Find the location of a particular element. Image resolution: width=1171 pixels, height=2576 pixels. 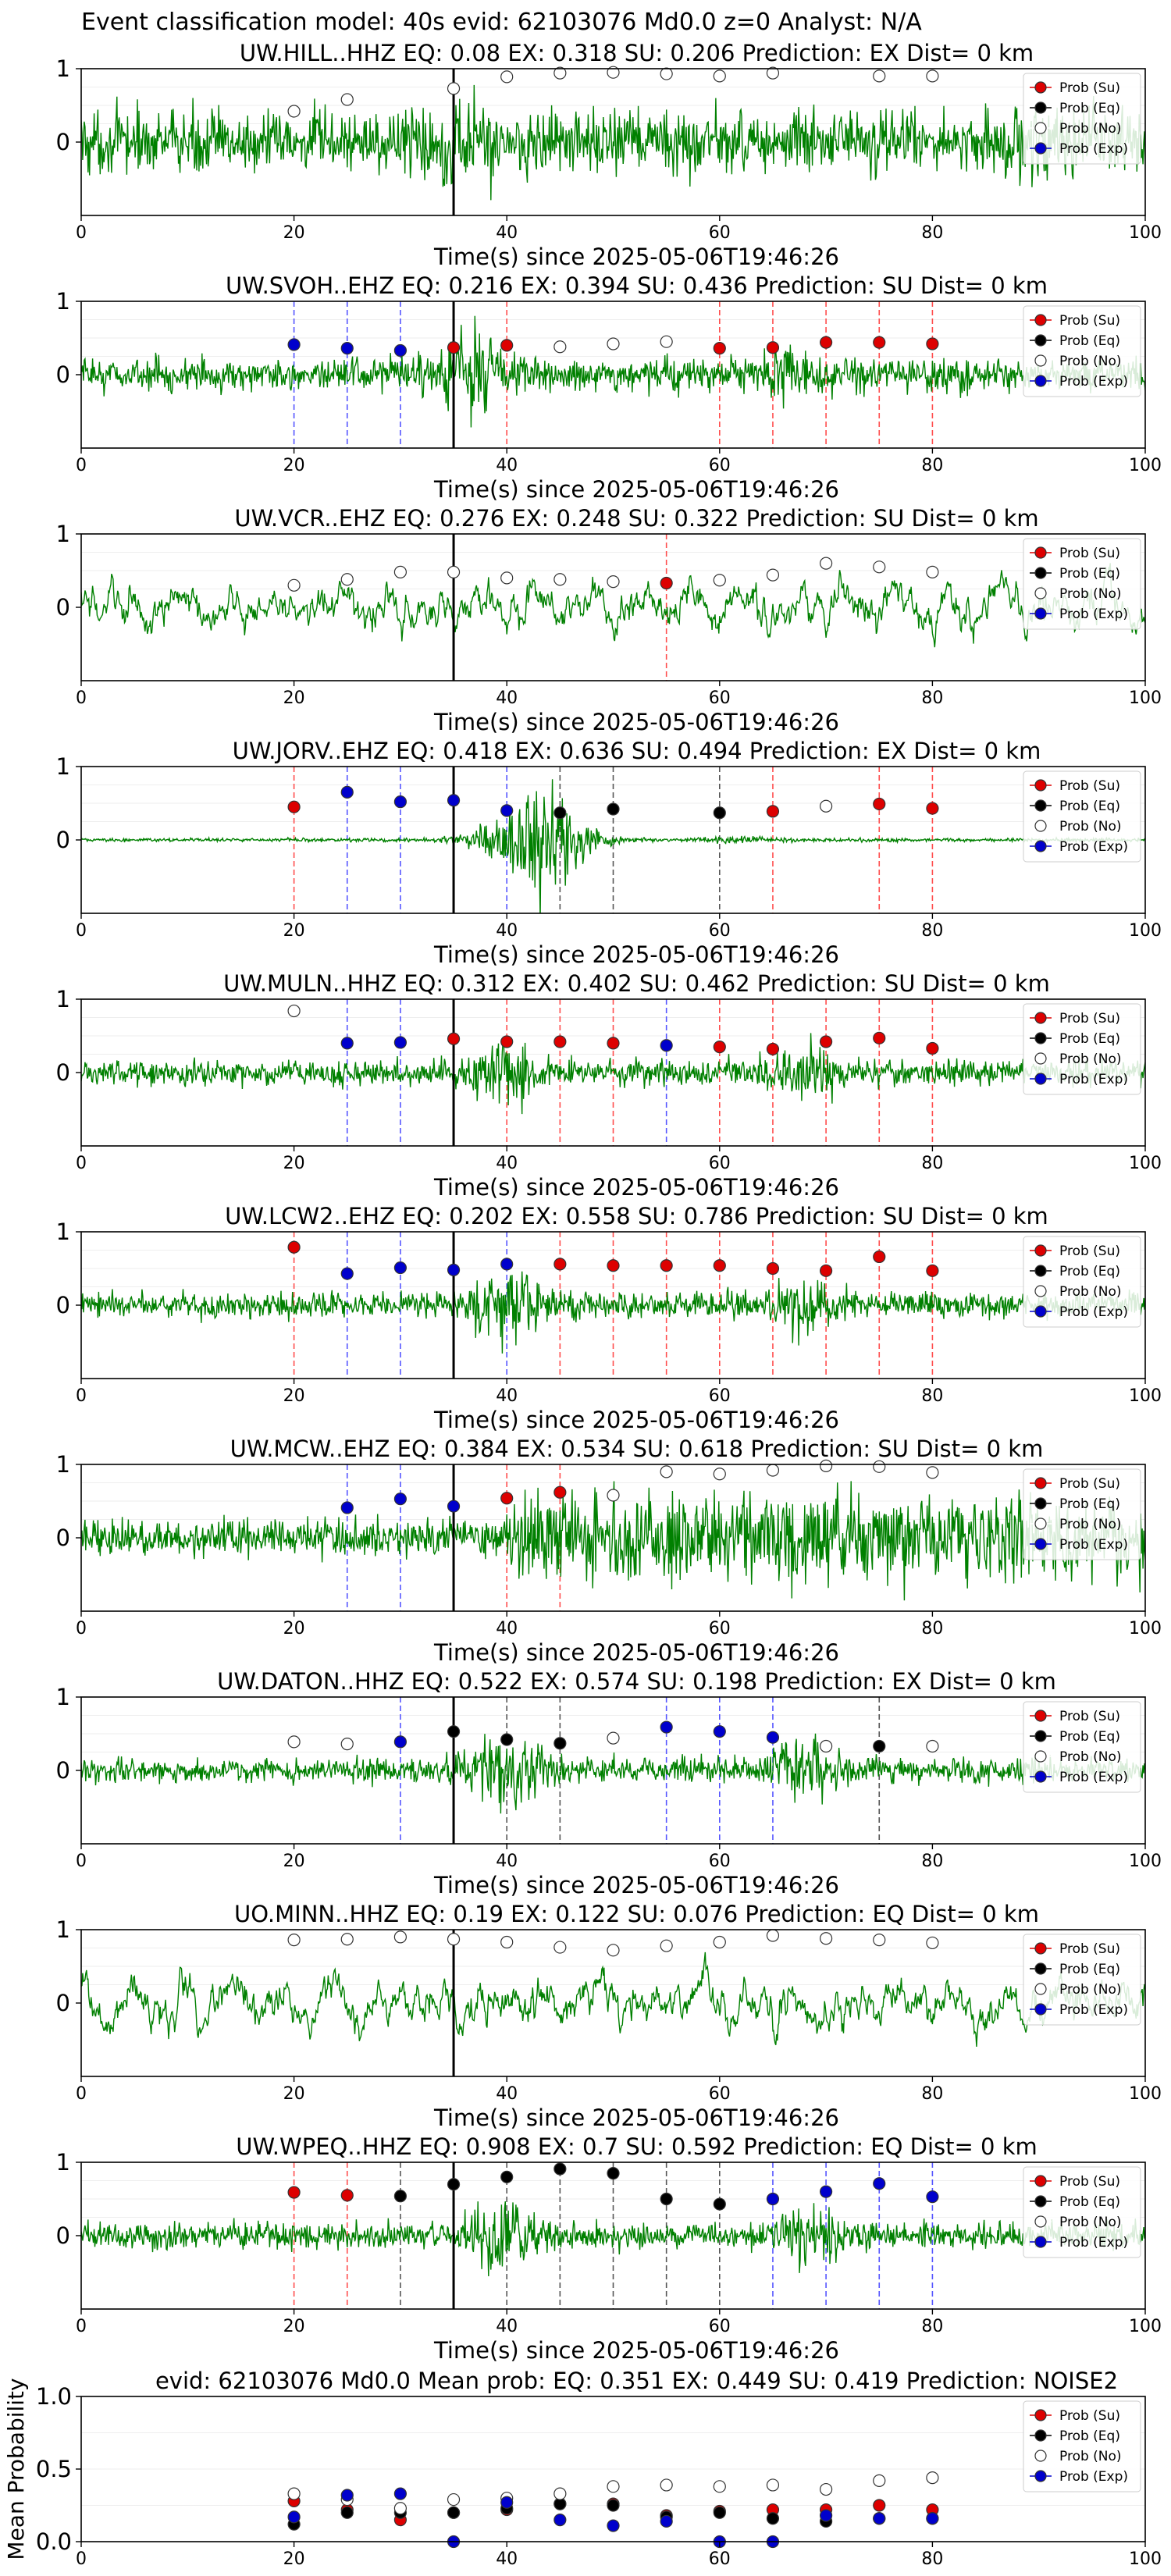

y-tick-label: 1.0 is located at coordinates (54, 2396).